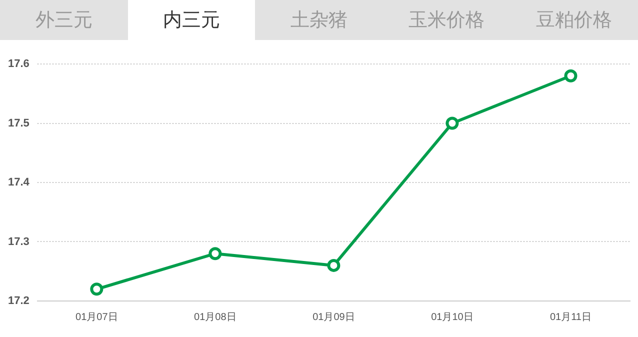 The height and width of the screenshot is (337, 638). Describe the element at coordinates (192, 20) in the screenshot. I see `text: 内三元` at that location.